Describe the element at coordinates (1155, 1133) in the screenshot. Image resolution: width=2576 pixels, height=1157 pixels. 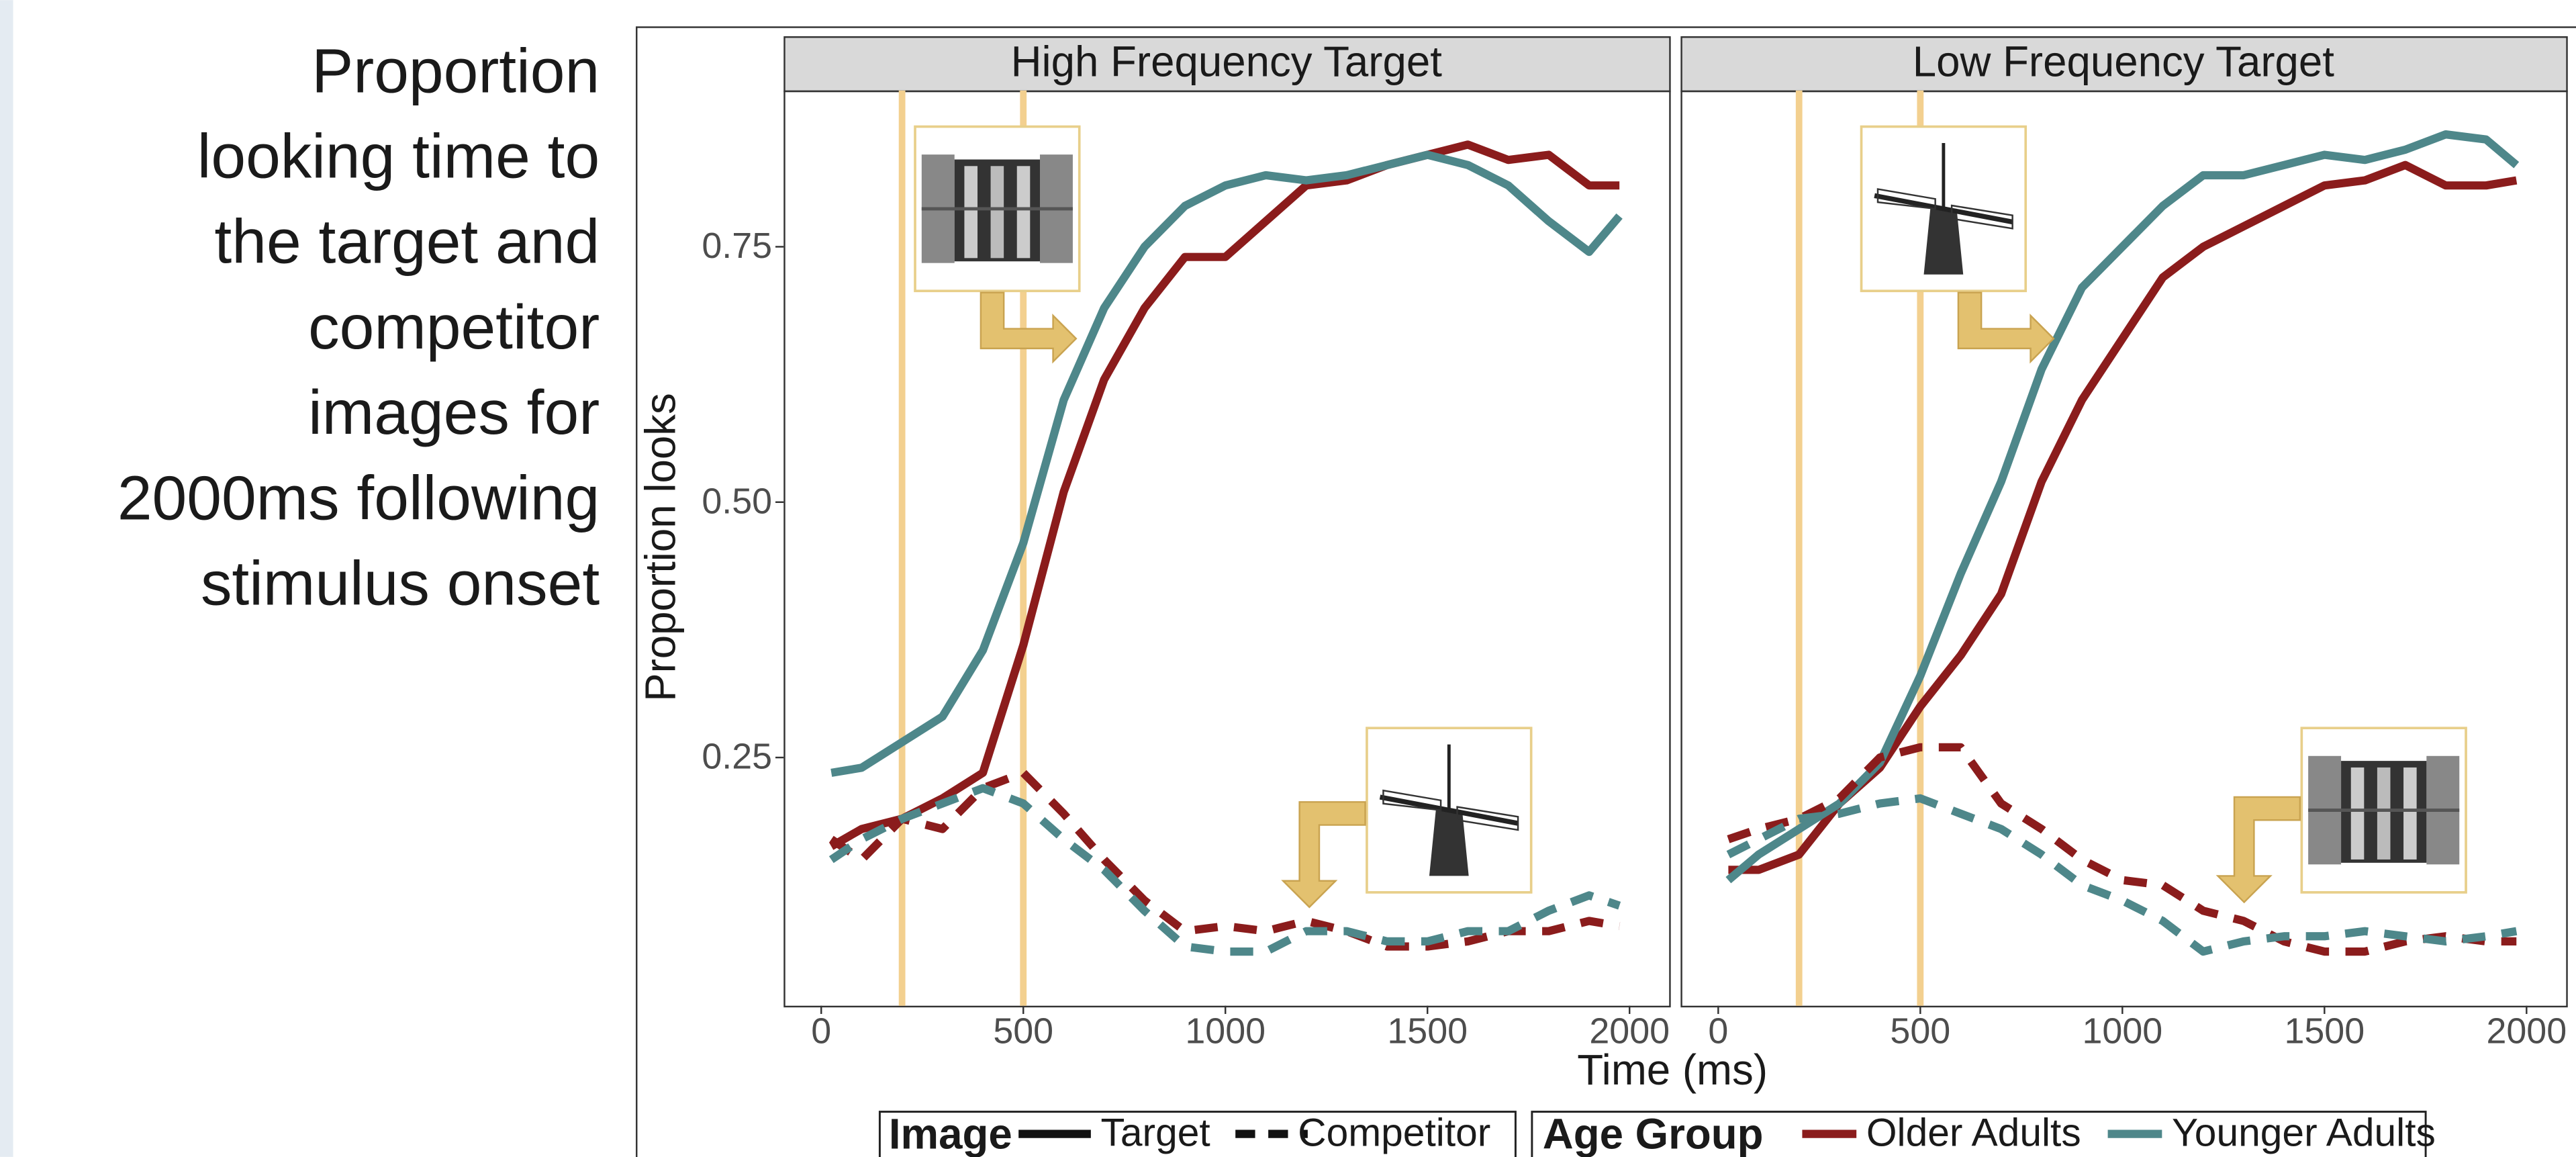
I see `legend-label: Target` at that location.